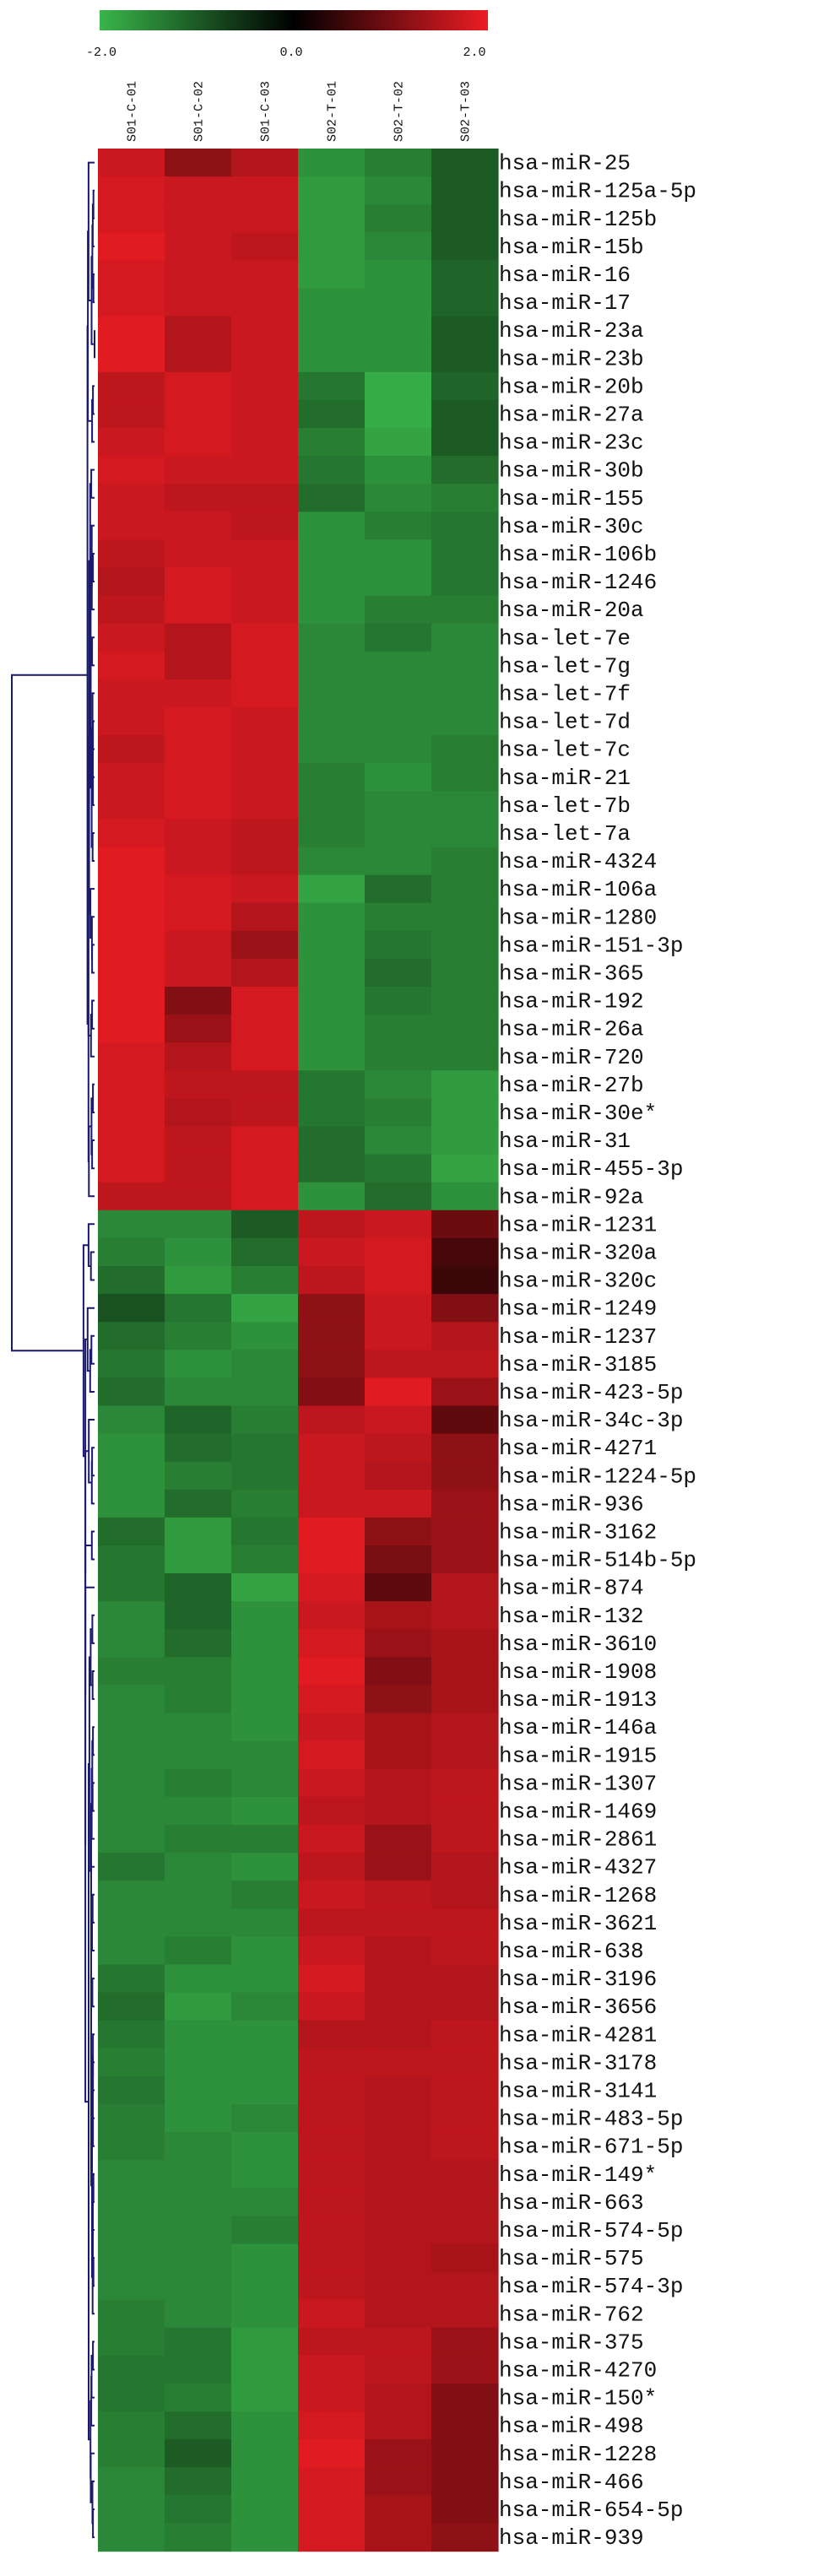 Image resolution: width=818 pixels, height=2576 pixels. I want to click on row-label: hsa-miR-4271, so click(578, 1448).